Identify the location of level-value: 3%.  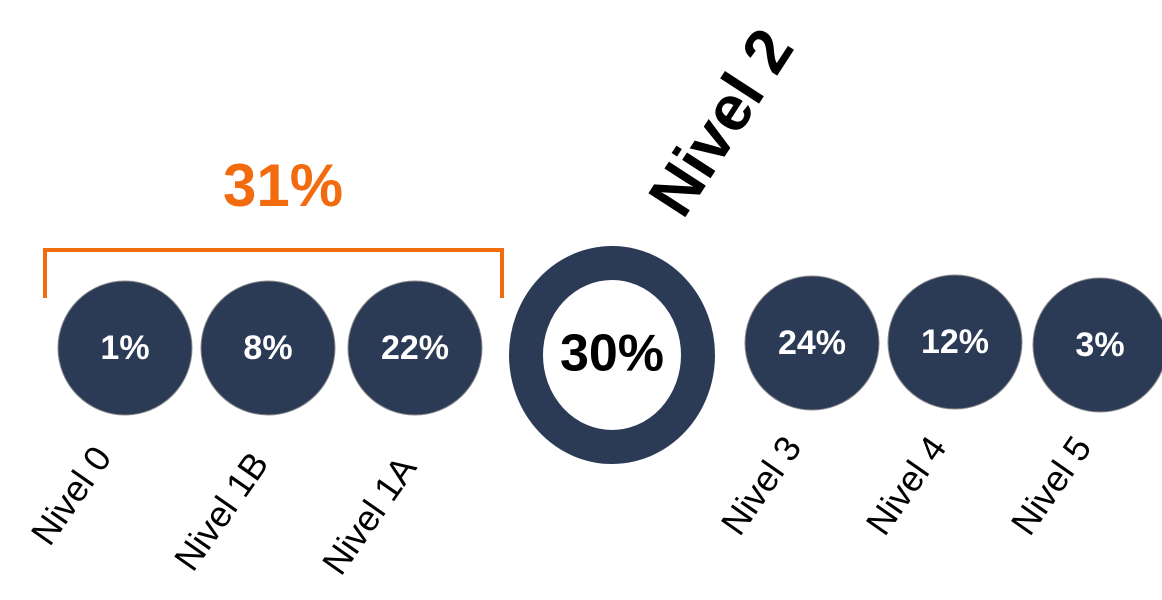
(1099, 345).